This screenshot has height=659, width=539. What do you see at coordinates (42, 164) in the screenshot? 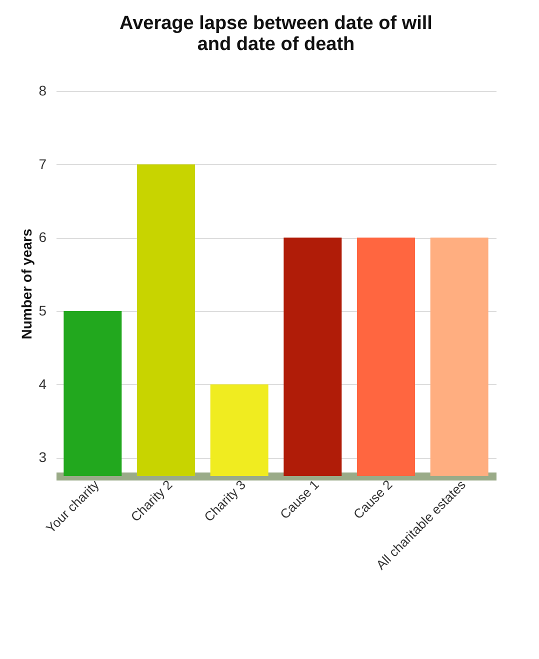
I see `y-tick-label: 7` at bounding box center [42, 164].